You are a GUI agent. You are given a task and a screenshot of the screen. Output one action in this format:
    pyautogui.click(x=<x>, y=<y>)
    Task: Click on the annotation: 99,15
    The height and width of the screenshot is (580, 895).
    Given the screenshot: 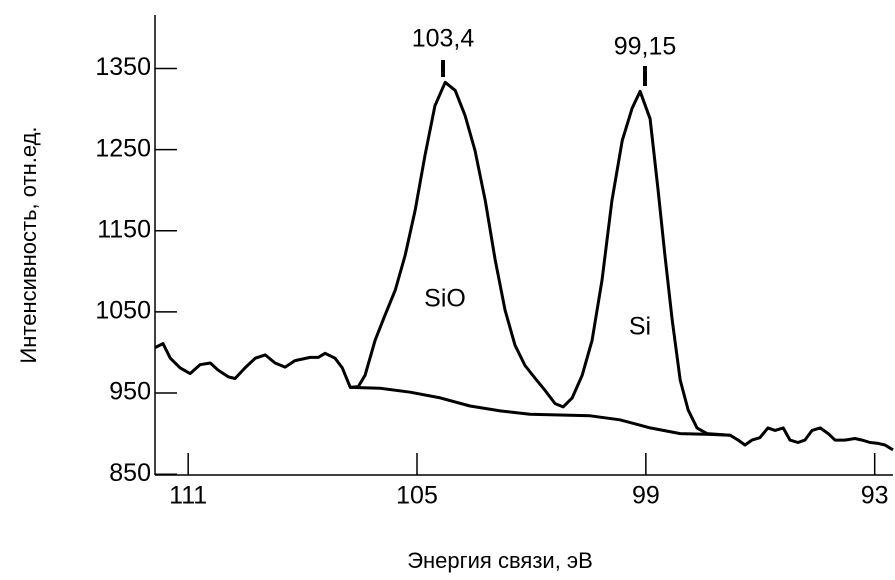 What is the action you would take?
    pyautogui.click(x=645, y=47)
    